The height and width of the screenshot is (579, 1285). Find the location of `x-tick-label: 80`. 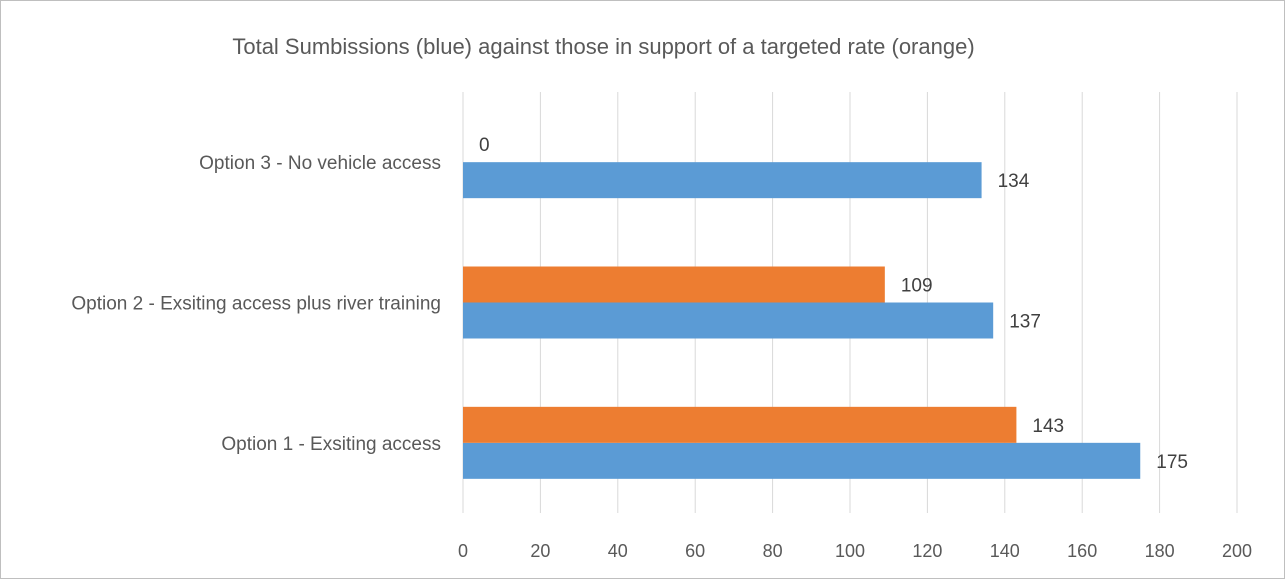

x-tick-label: 80 is located at coordinates (773, 551).